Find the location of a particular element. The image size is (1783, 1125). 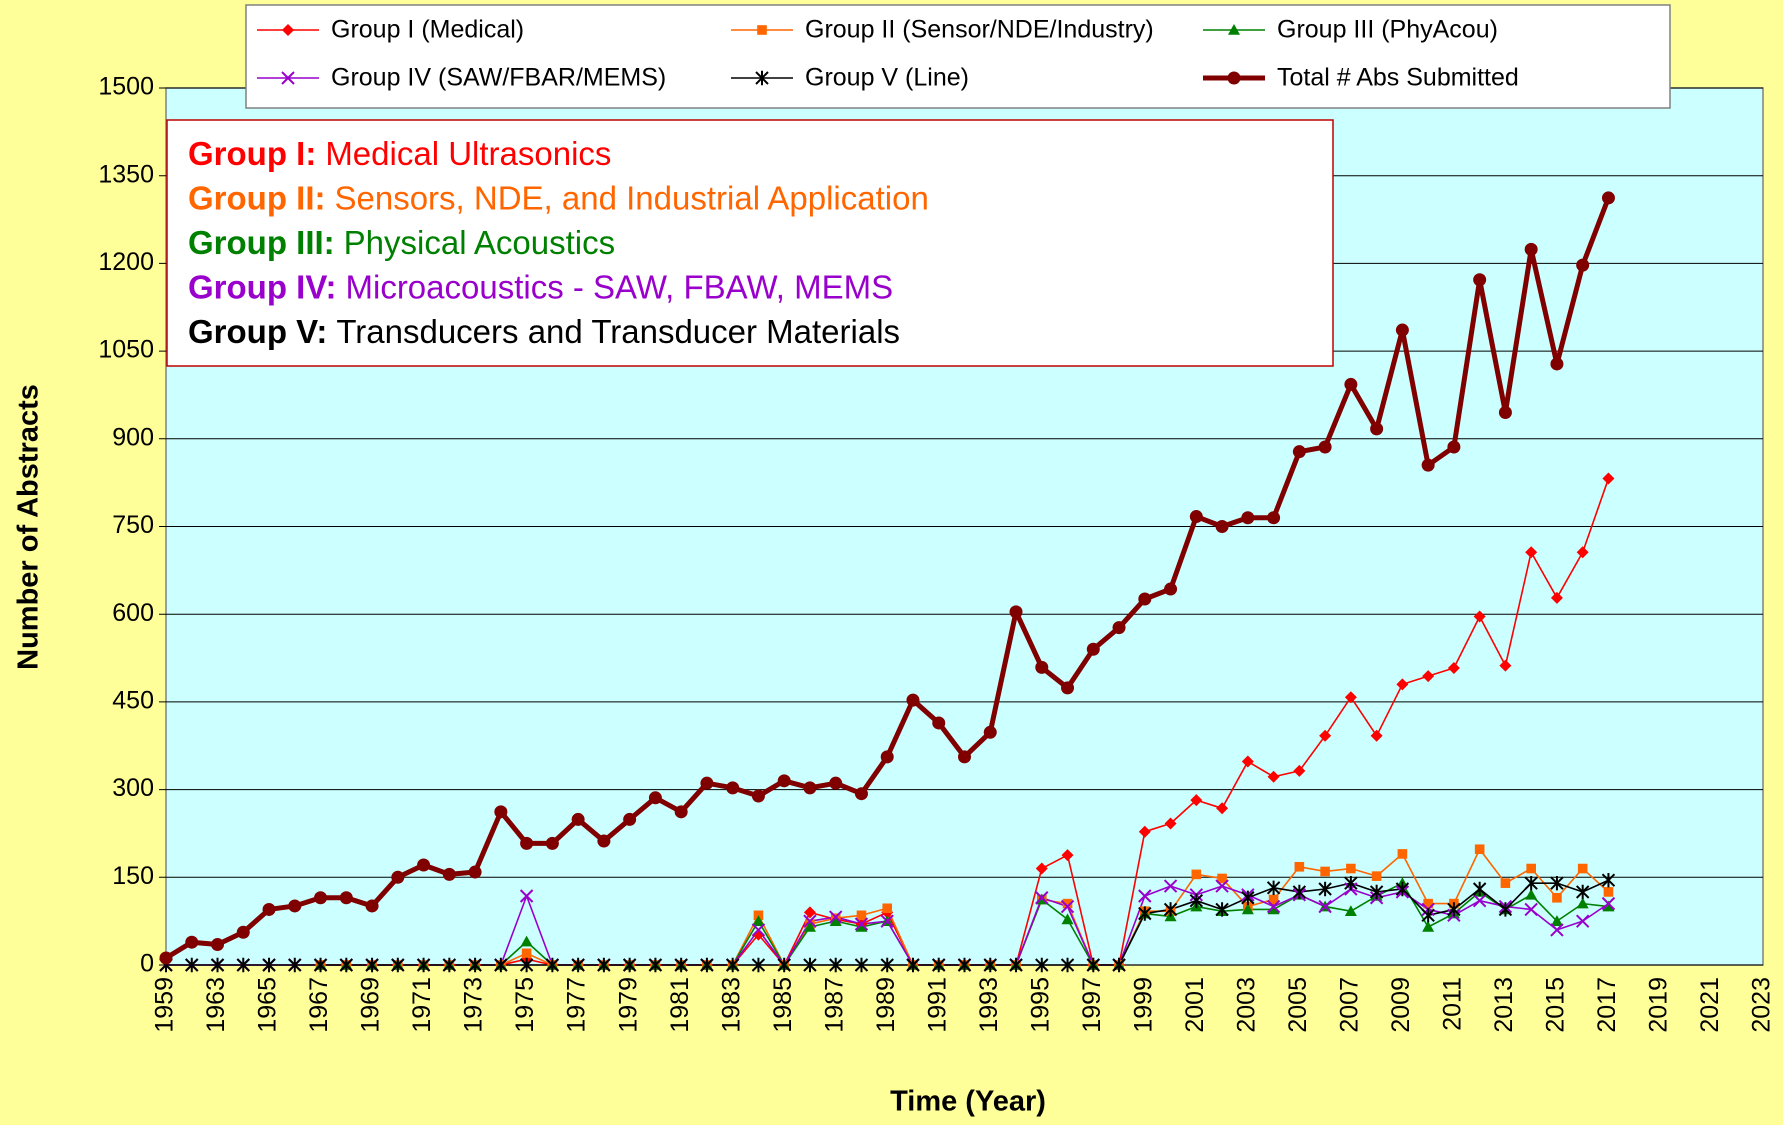

annotation-label: Group II: is located at coordinates (256, 197).